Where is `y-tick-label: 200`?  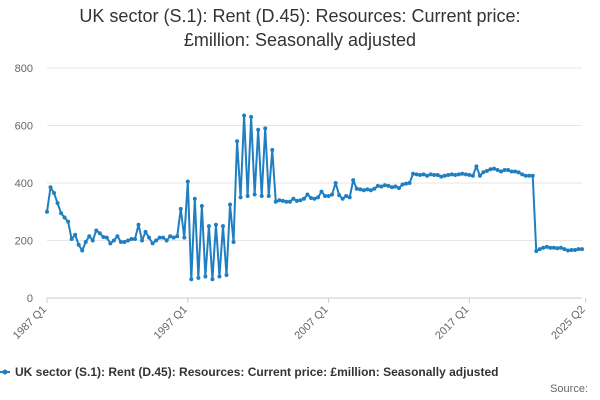
y-tick-label: 200 is located at coordinates (24, 242).